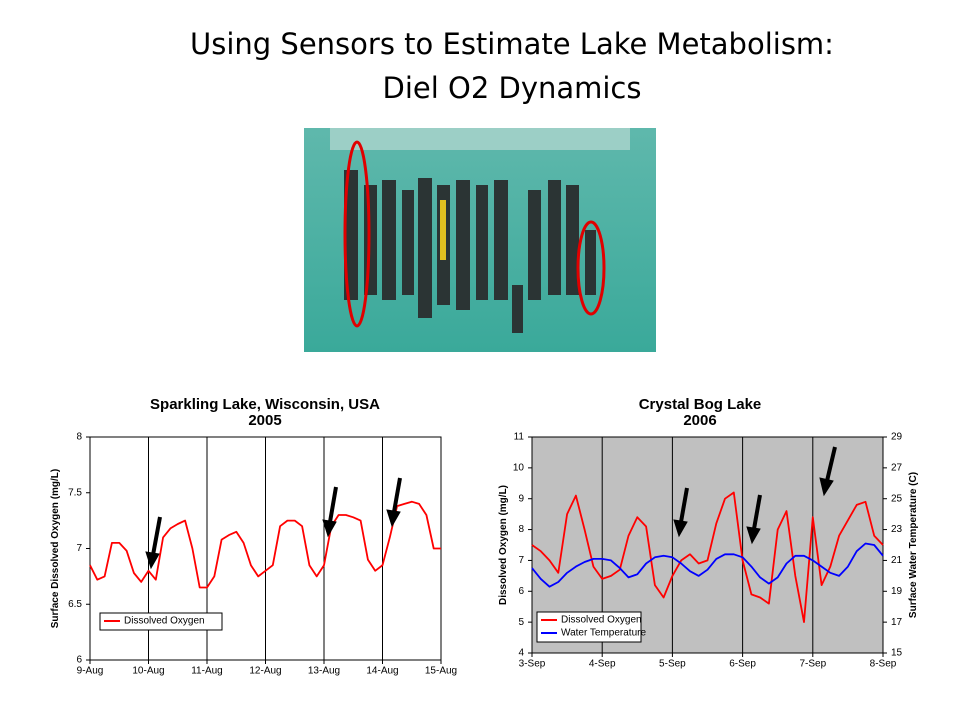 The image size is (960, 720). What do you see at coordinates (55, 549) in the screenshot?
I see `y-axis-label: Surface Dissolved Oxygen (mg/L)` at bounding box center [55, 549].